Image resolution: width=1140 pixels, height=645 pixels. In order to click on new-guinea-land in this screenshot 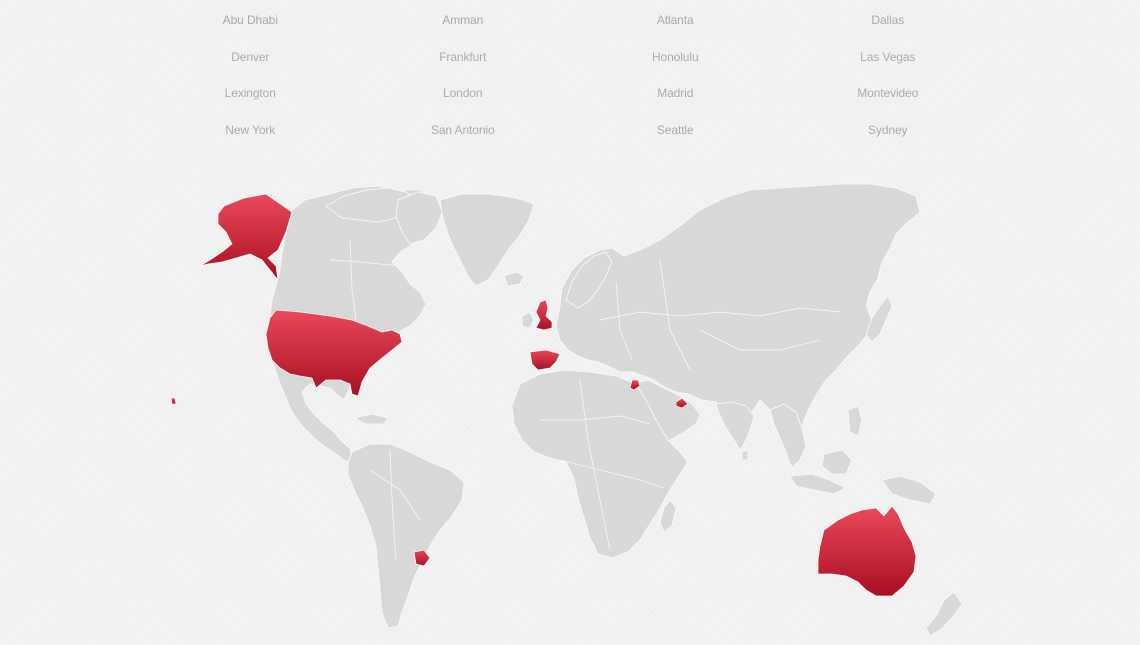, I will do `click(909, 490)`.